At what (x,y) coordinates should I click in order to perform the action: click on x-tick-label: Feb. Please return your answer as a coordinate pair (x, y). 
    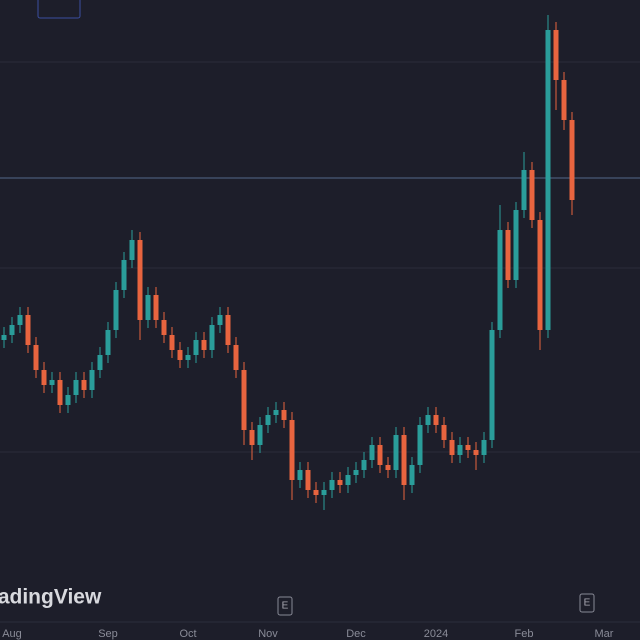
    Looking at the image, I should click on (524, 634).